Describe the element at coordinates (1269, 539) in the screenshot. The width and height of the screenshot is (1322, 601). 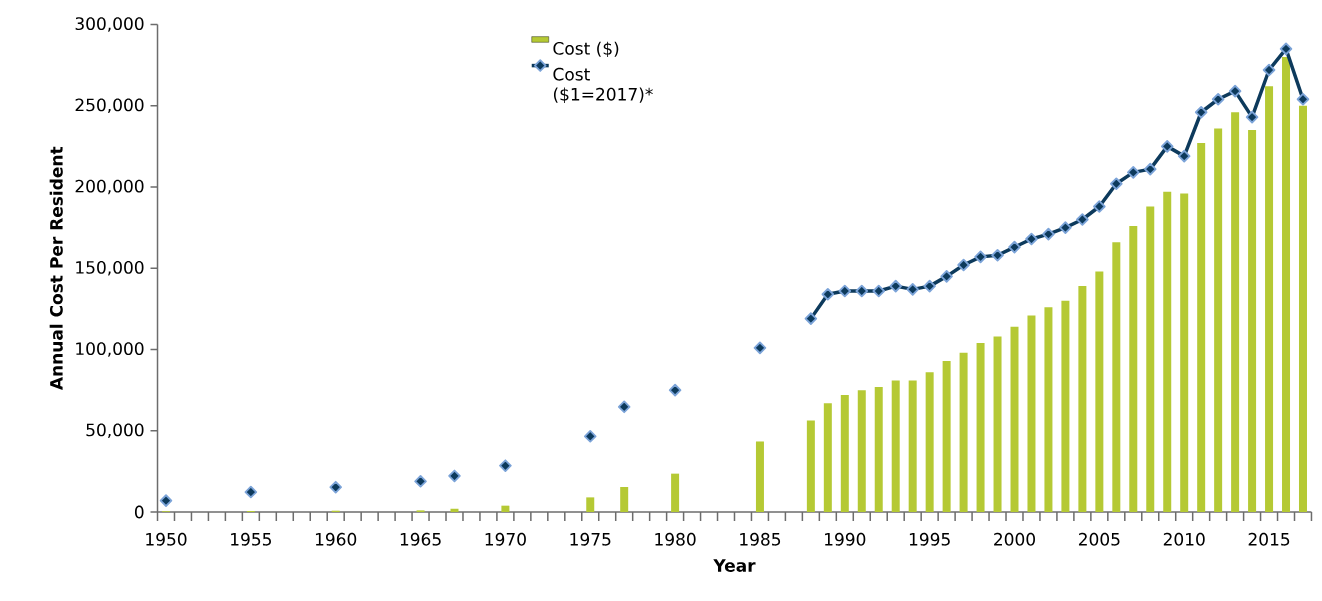
I see `x-tick-label: 2015` at that location.